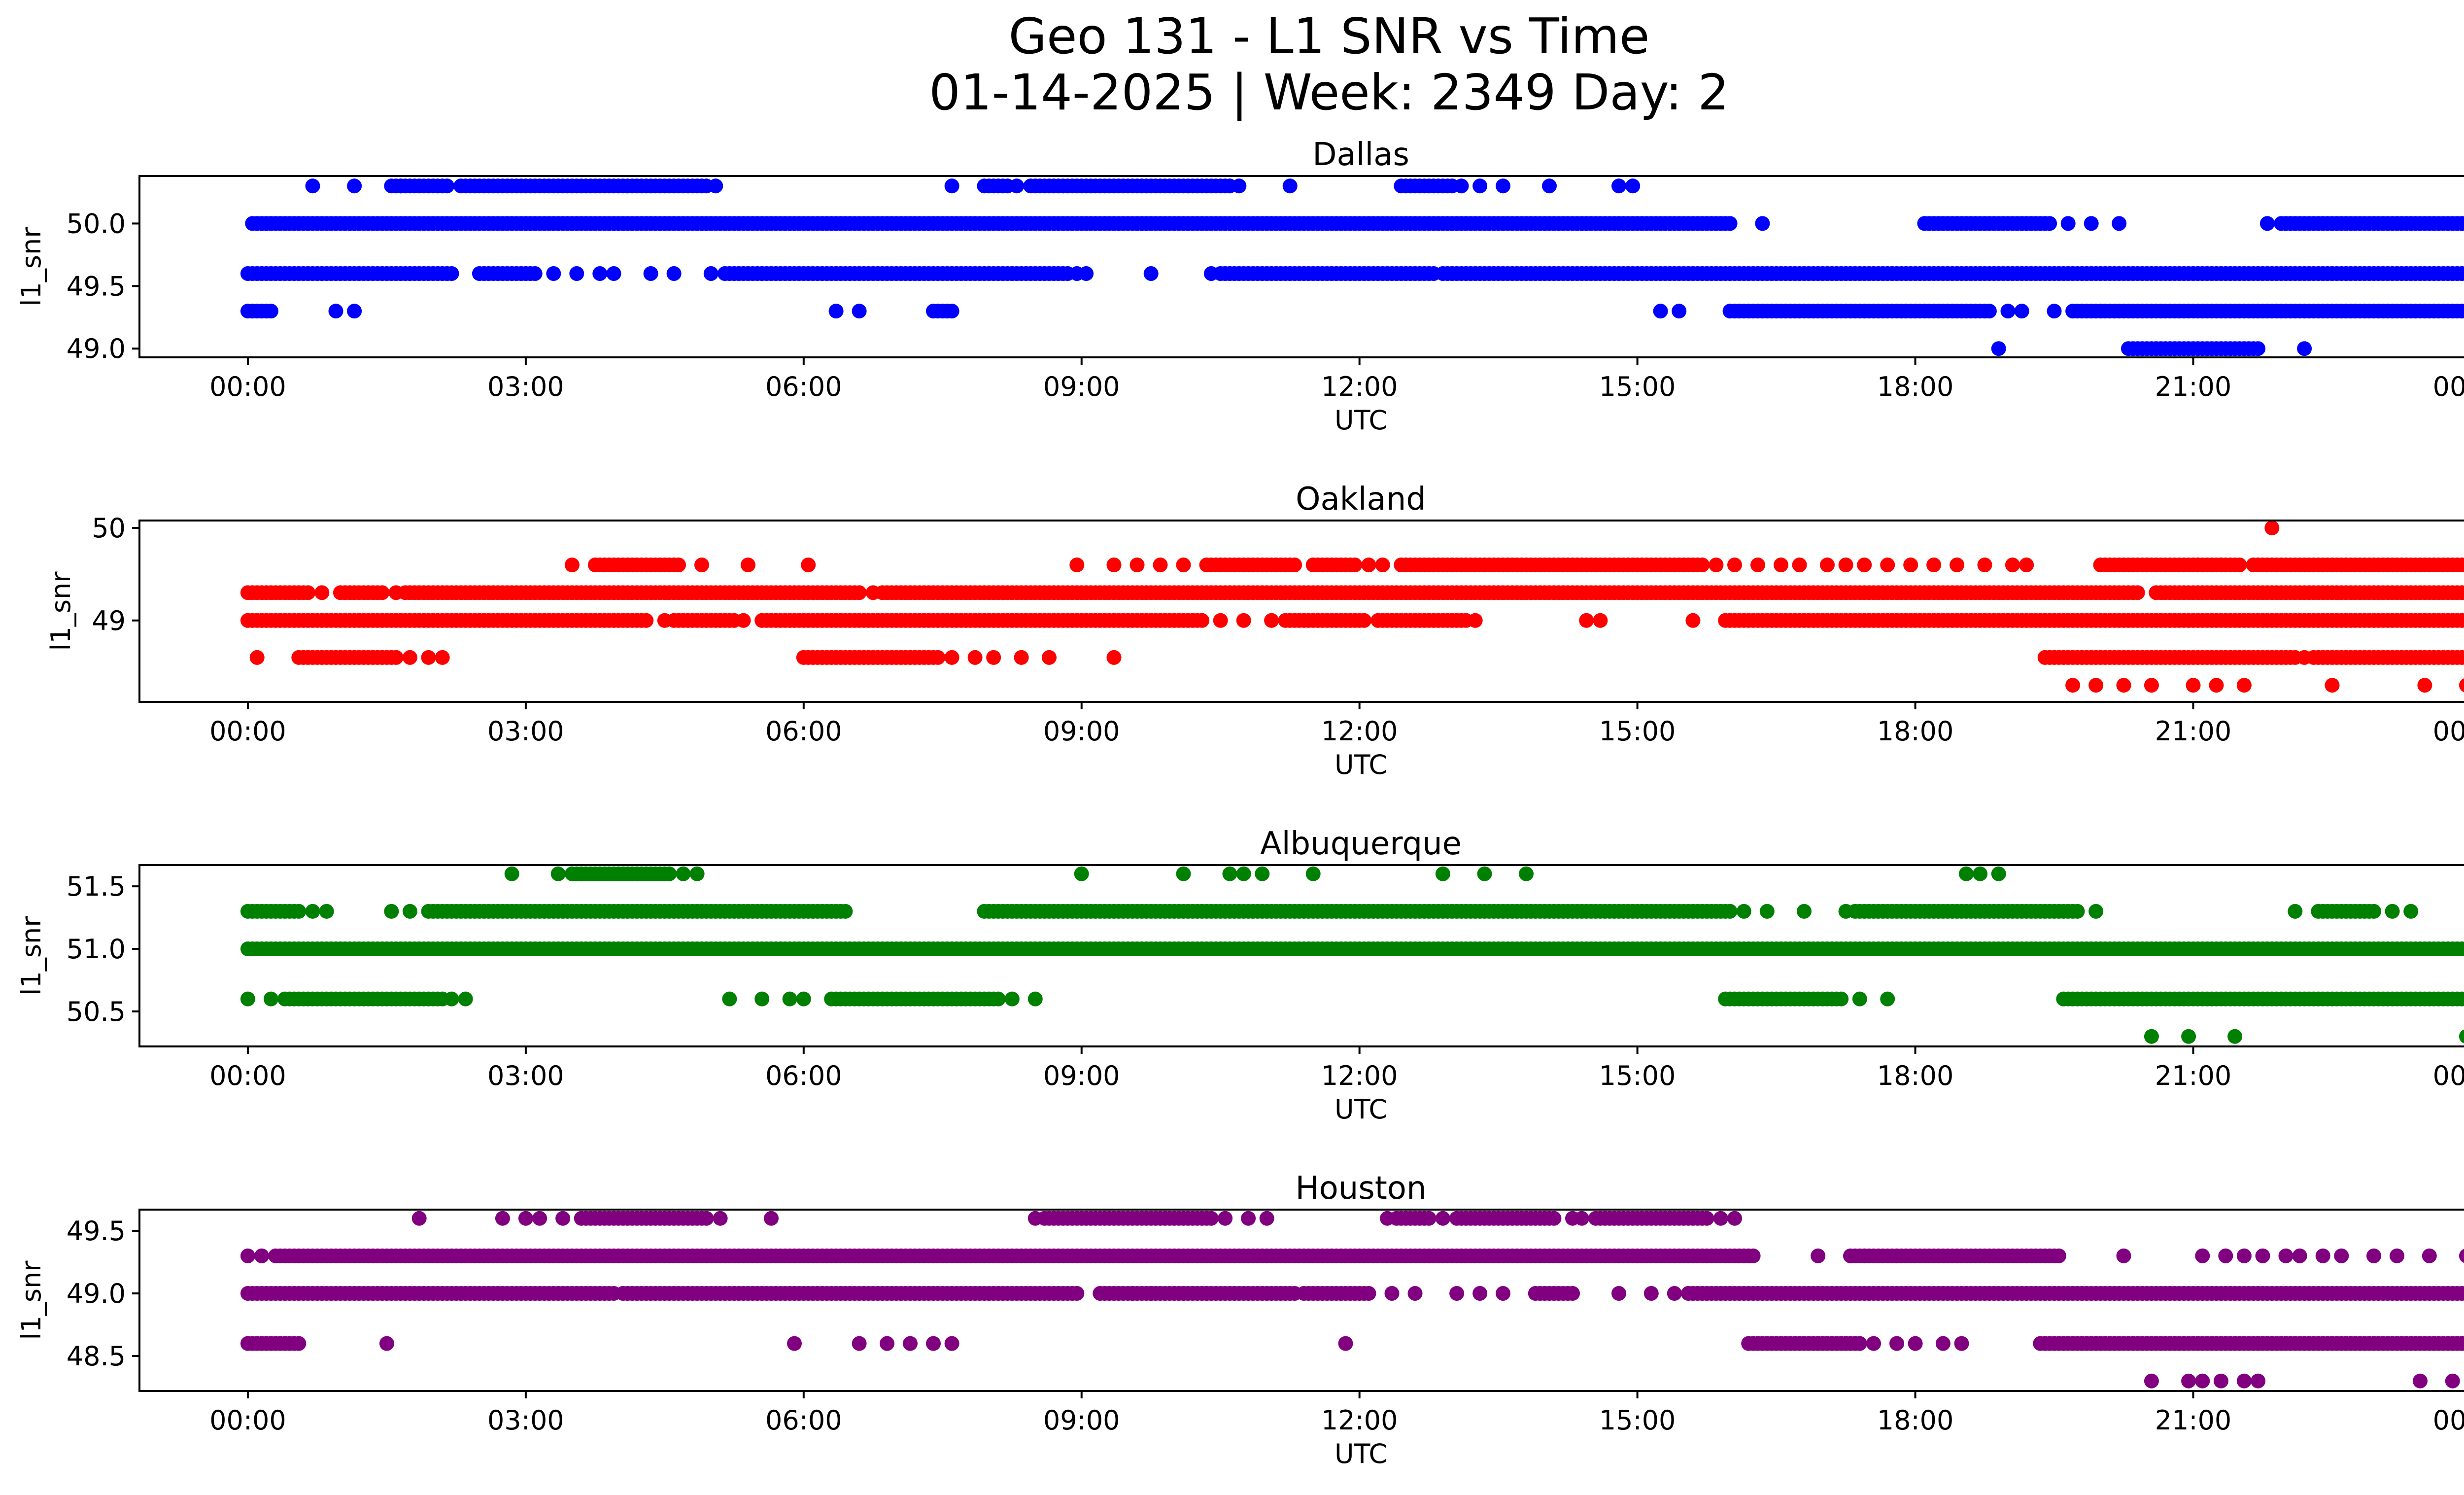  I want to click on x-tick-label: 03:00, so click(525, 1075).